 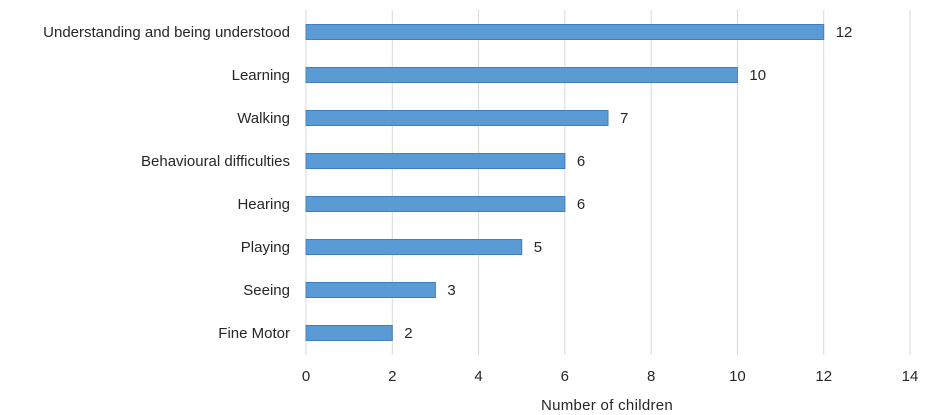 I want to click on category-label: Playing, so click(x=265, y=247).